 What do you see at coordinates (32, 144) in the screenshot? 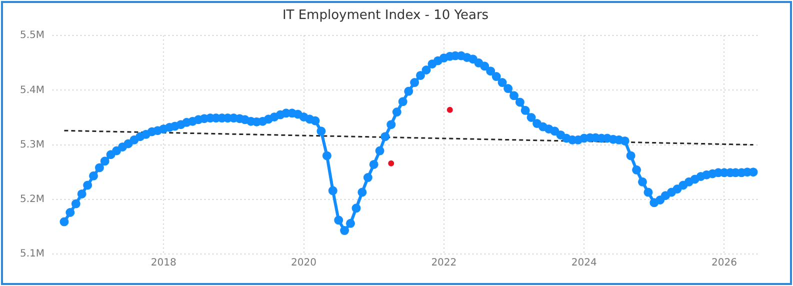
I see `y-tick-label: 5.3M` at bounding box center [32, 144].